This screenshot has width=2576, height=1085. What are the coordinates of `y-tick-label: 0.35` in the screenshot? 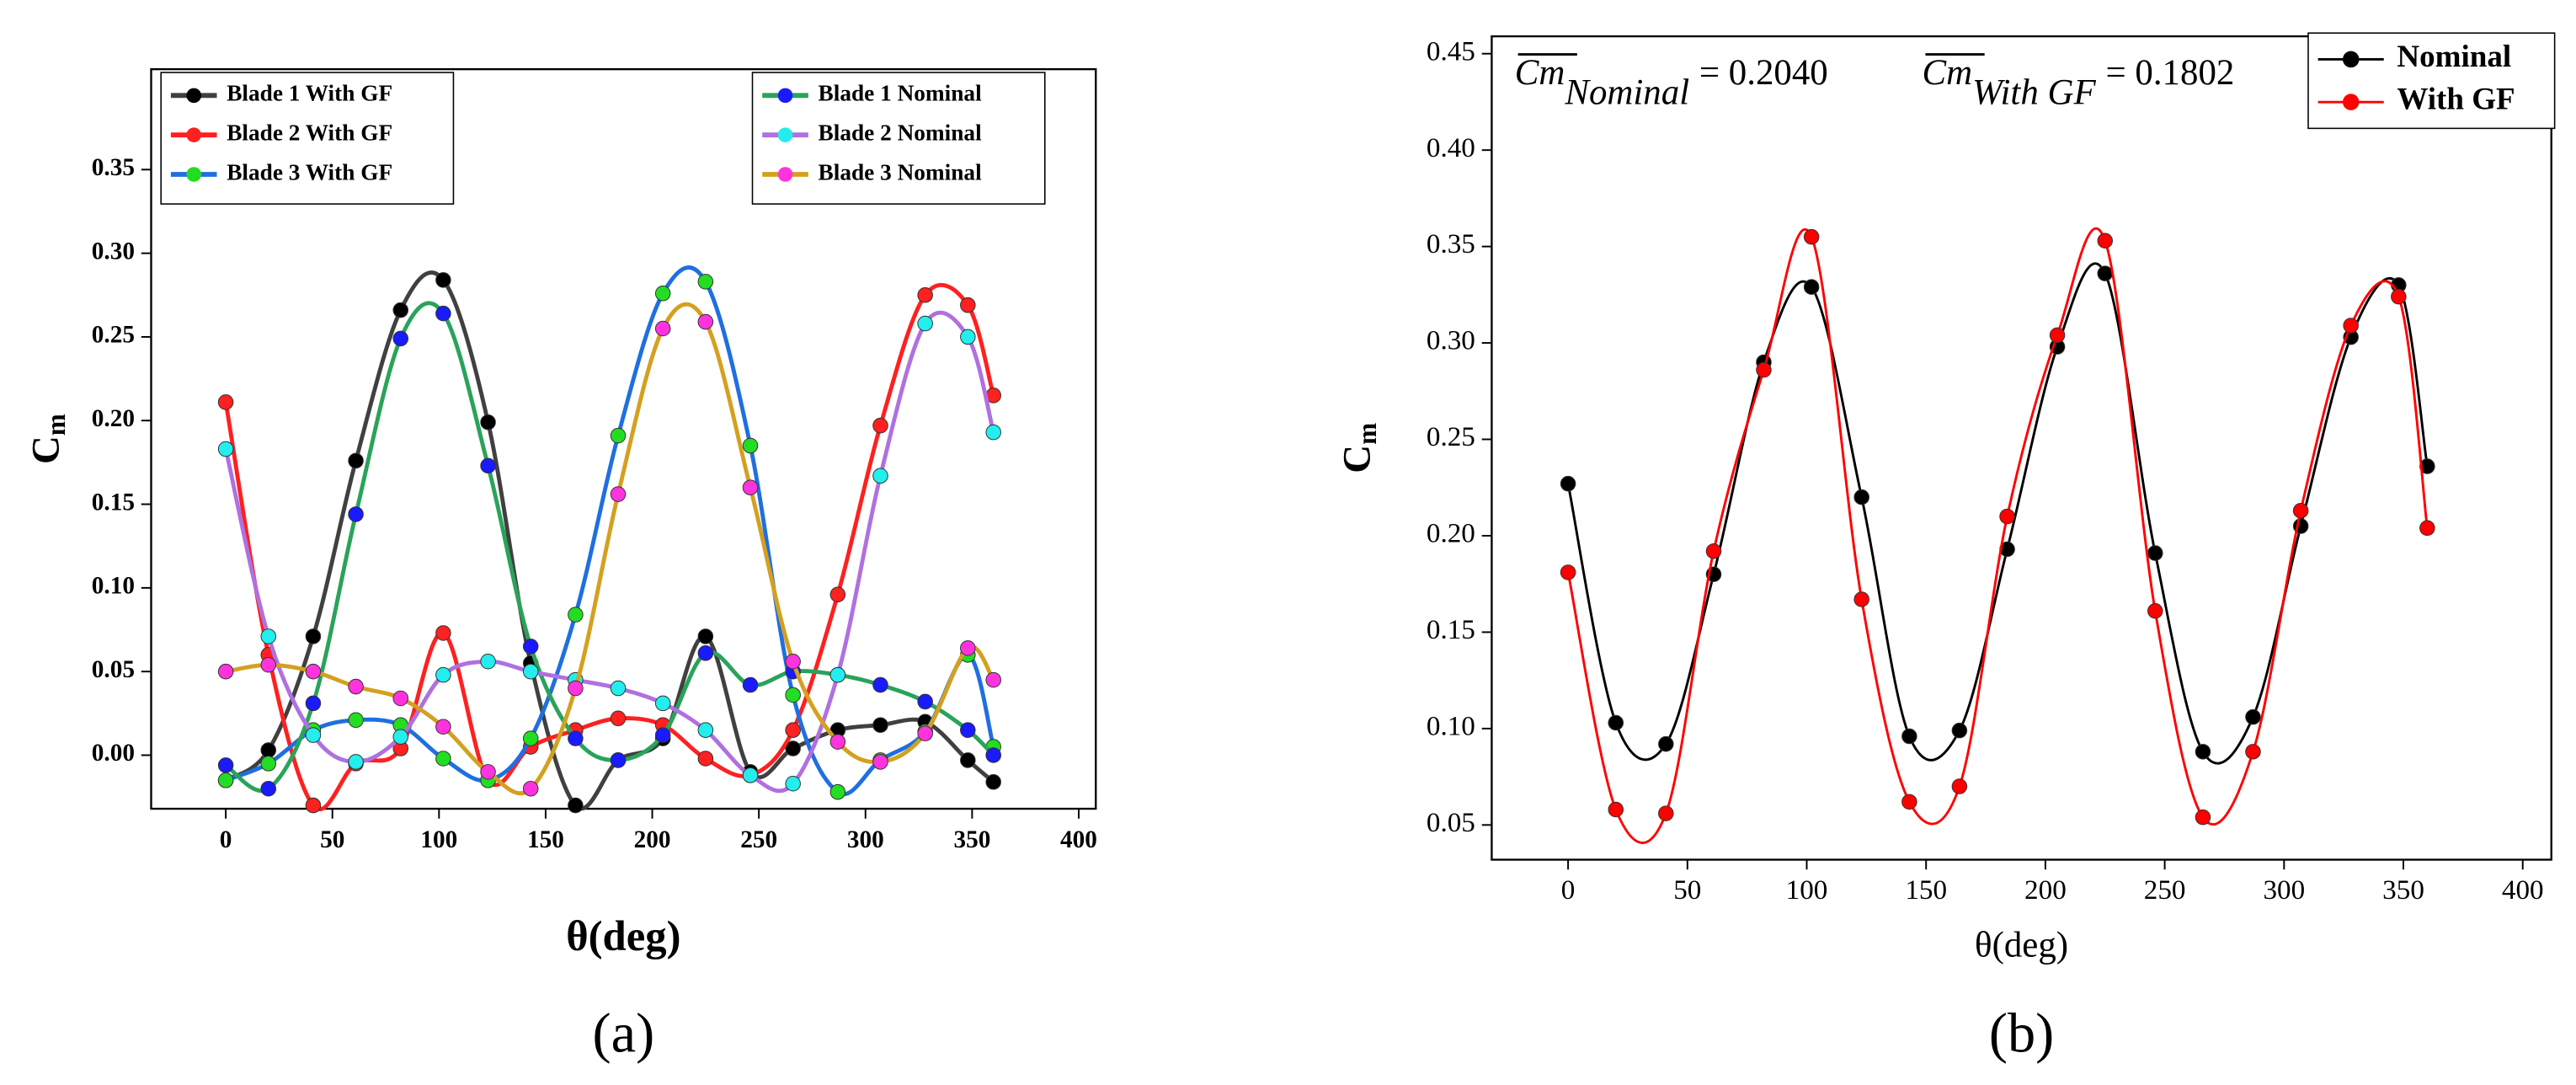 It's located at (113, 167).